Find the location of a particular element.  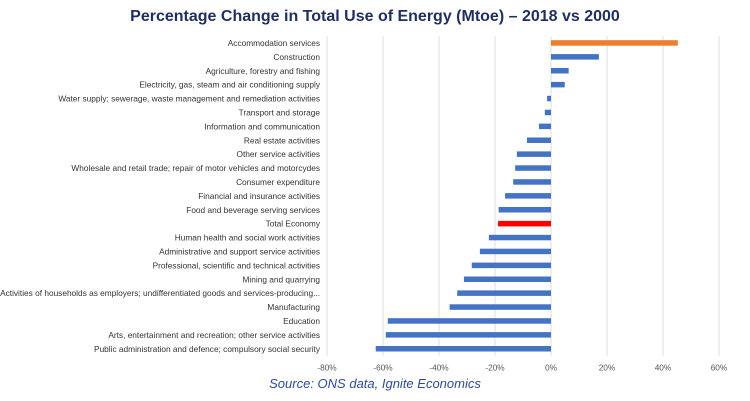

category-label: Human health and social work activities is located at coordinates (247, 238).